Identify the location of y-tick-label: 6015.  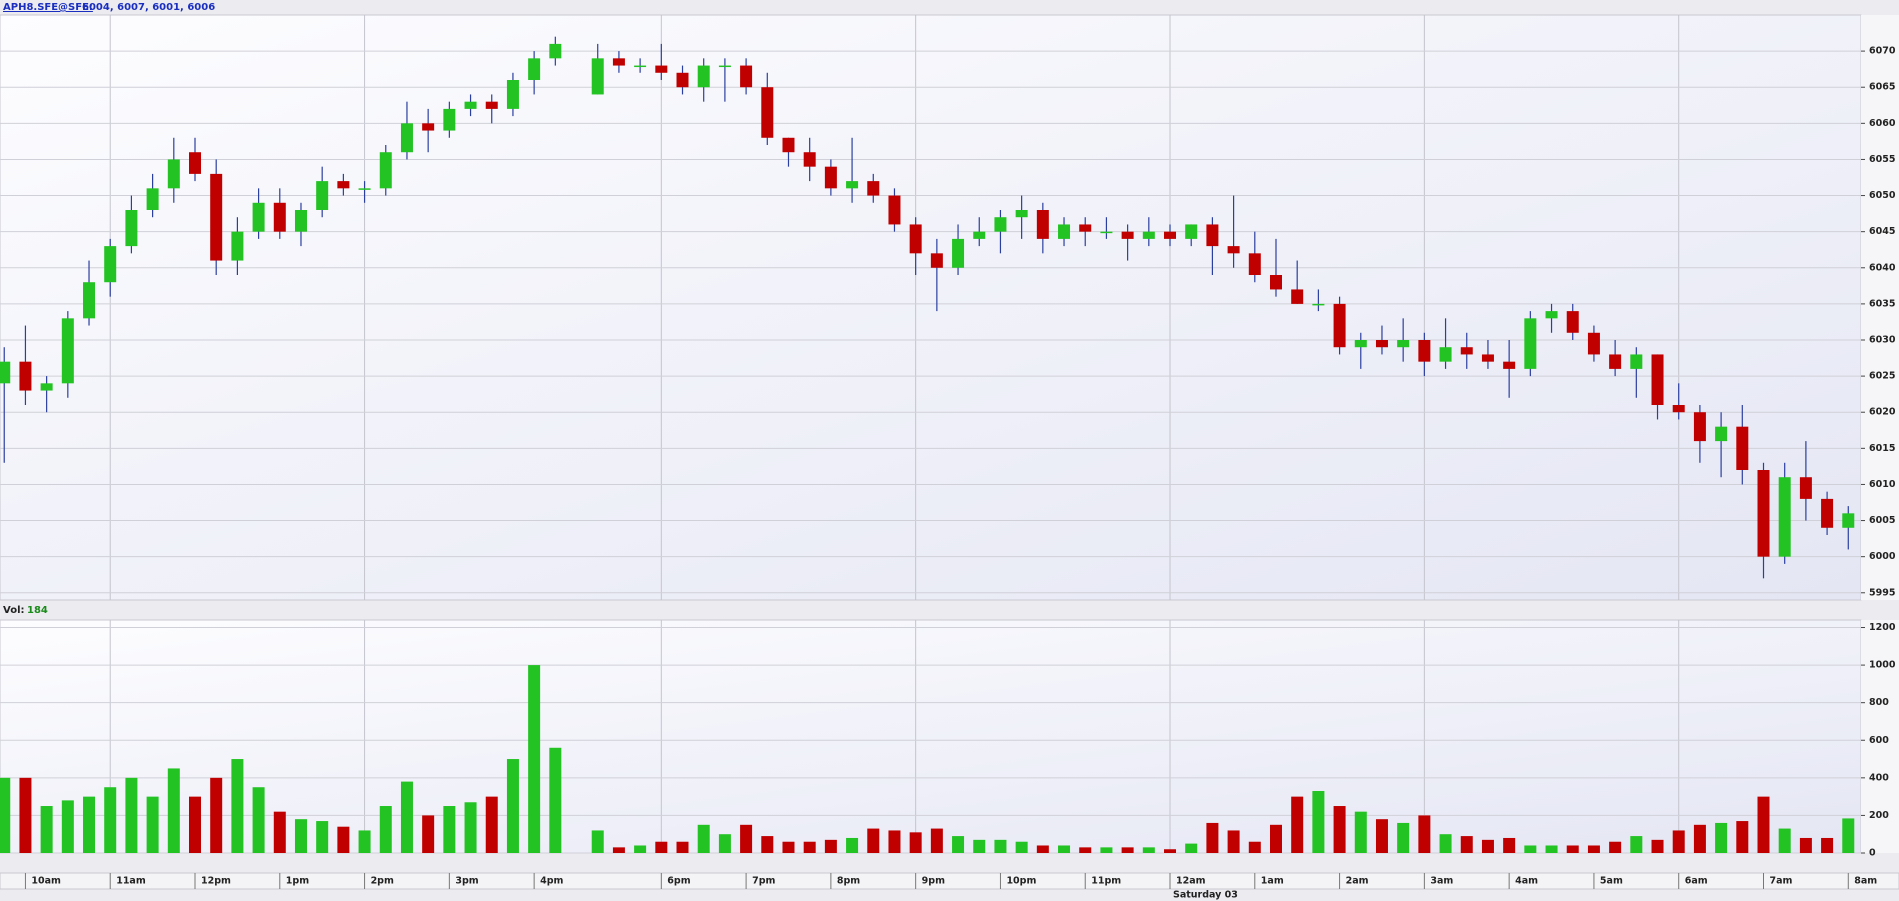
(1882, 448).